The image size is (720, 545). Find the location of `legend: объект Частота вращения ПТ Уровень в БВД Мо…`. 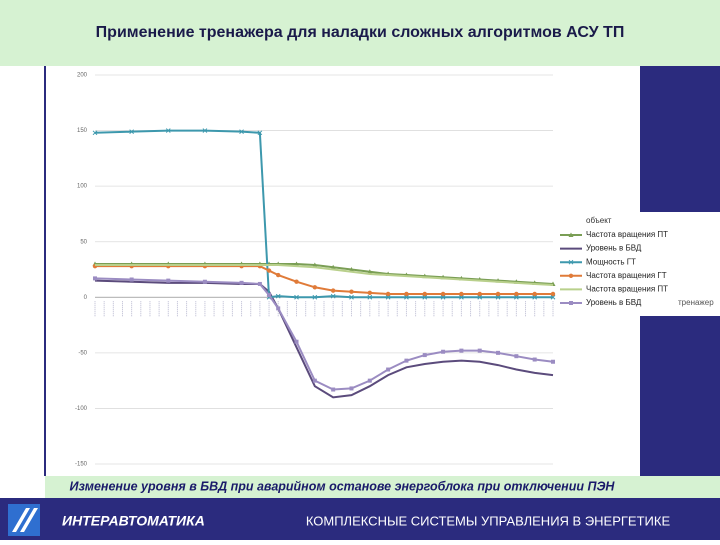

legend: объект Частота вращения ПТ Уровень в БВД Мо… is located at coordinates (638, 264).